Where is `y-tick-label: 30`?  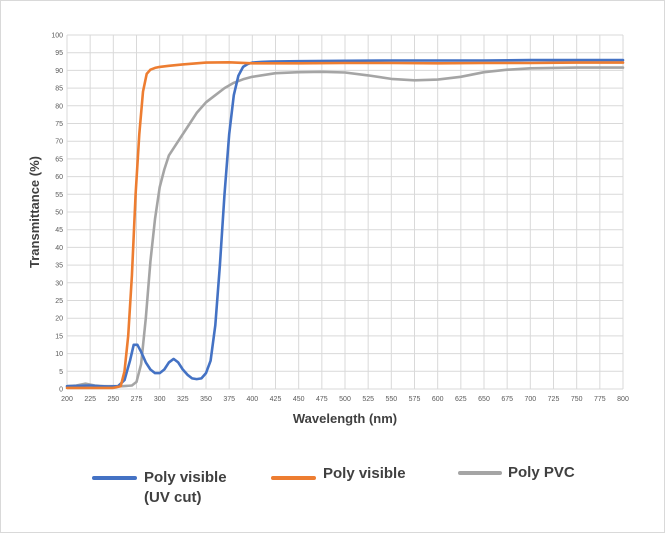
y-tick-label: 30 is located at coordinates (59, 283).